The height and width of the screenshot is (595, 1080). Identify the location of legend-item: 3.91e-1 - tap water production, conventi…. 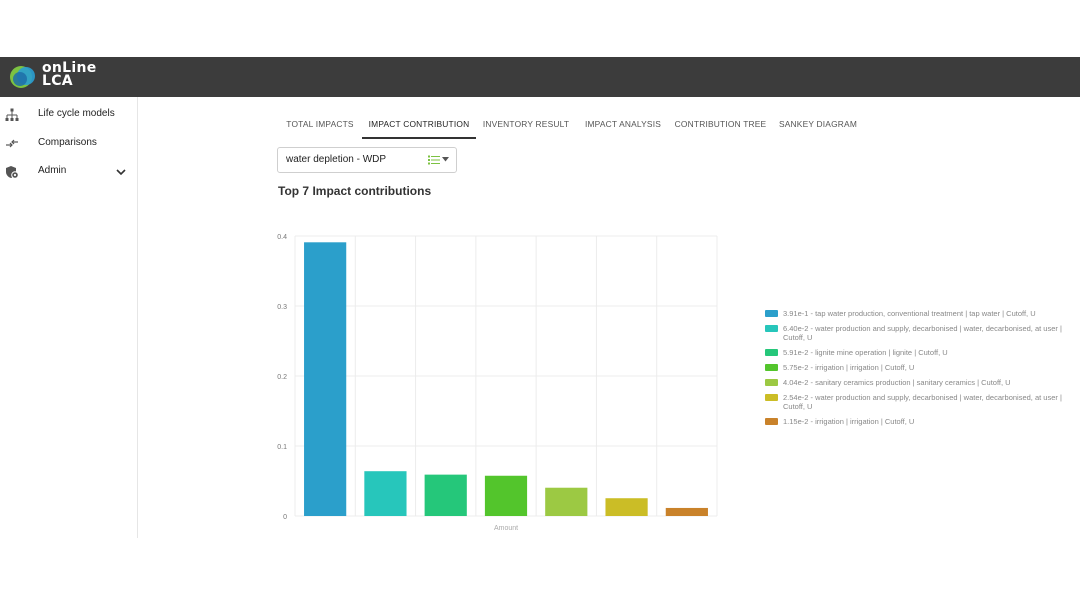
(922, 313).